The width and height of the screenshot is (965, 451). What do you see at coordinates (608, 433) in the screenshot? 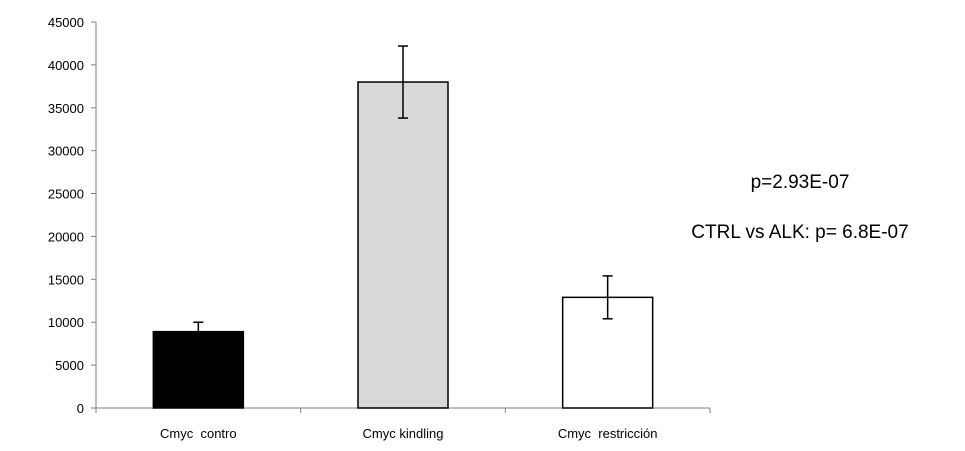
I see `x-category-label: Cmyc restricción` at bounding box center [608, 433].